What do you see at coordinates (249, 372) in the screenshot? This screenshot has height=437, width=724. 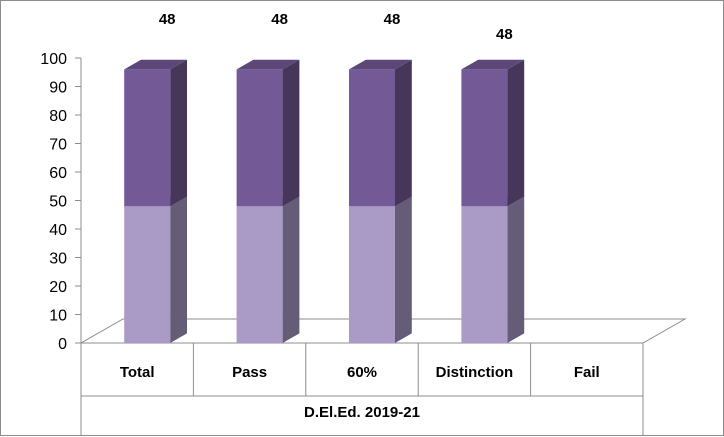 I see `category-label: Pass` at bounding box center [249, 372].